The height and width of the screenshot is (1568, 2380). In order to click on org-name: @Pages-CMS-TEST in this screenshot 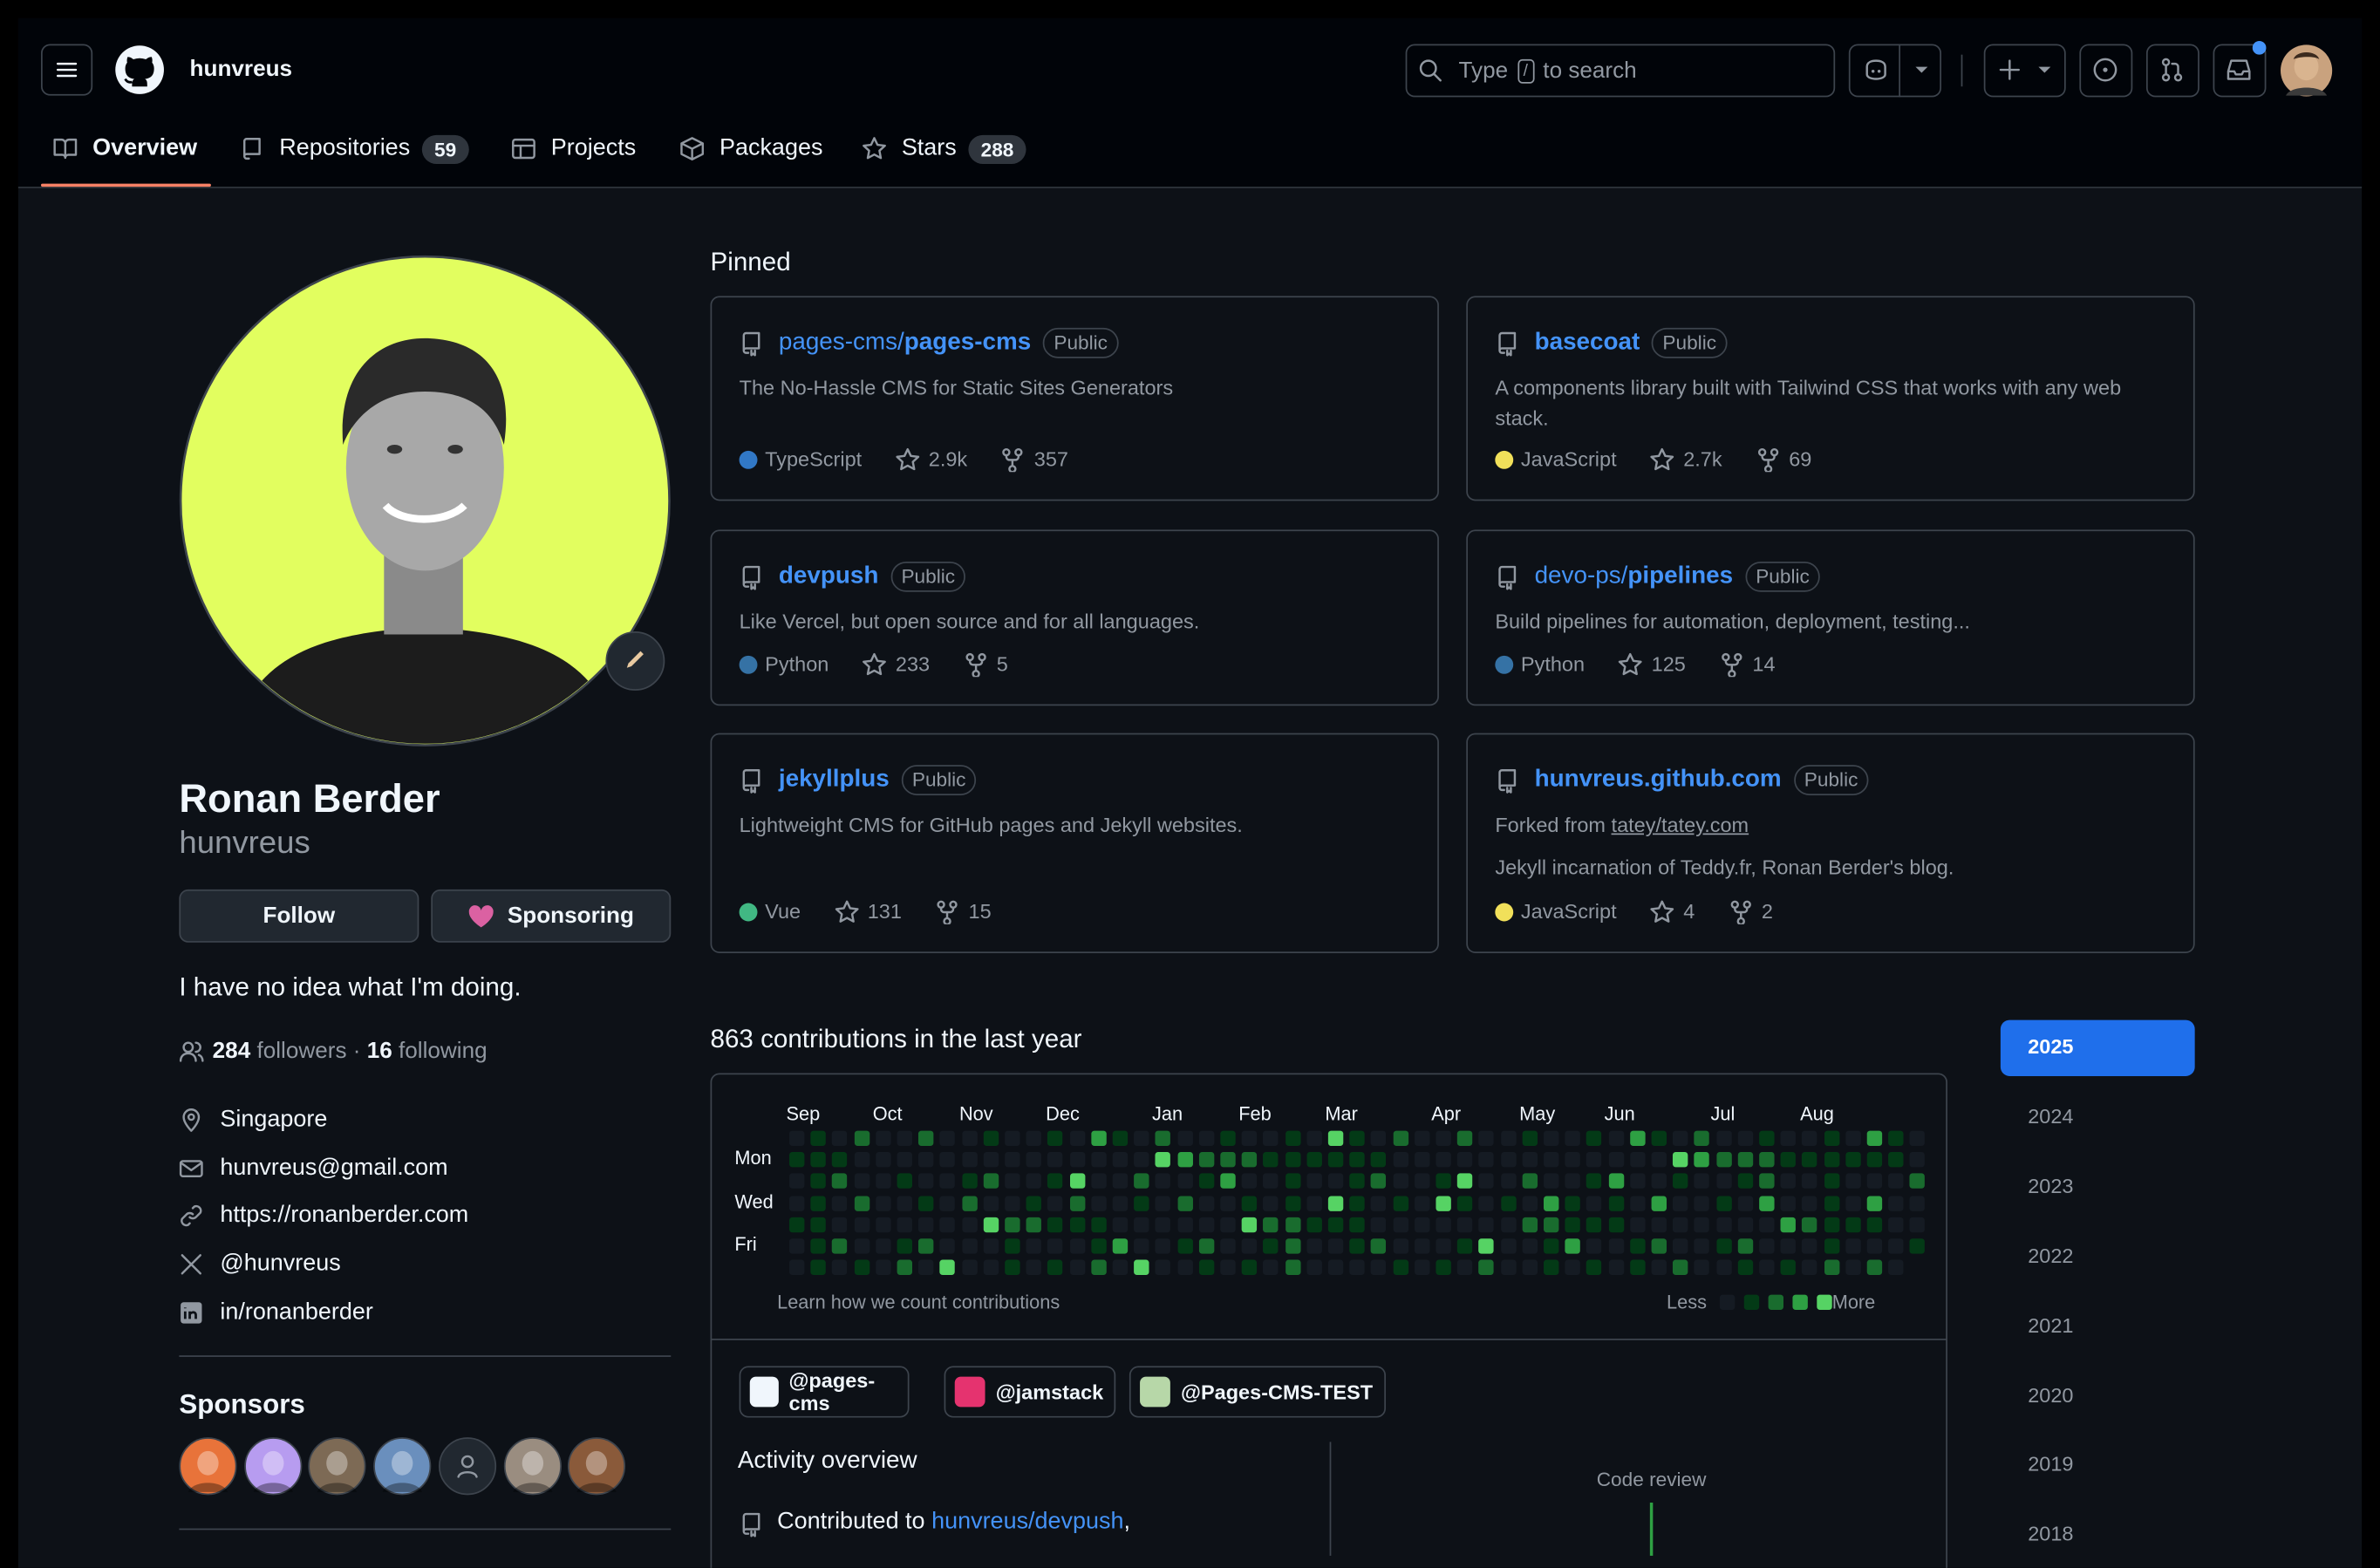, I will do `click(1277, 1392)`.